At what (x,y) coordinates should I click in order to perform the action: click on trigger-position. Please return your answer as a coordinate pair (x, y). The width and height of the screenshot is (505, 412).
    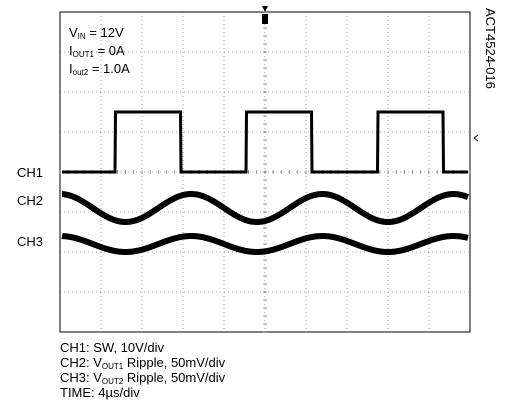
    Looking at the image, I should click on (265, 19).